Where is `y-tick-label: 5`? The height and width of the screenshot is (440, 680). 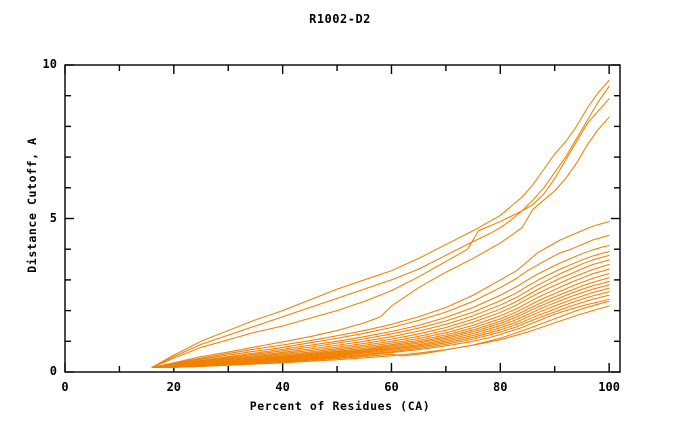
y-tick-label: 5 is located at coordinates (53, 217).